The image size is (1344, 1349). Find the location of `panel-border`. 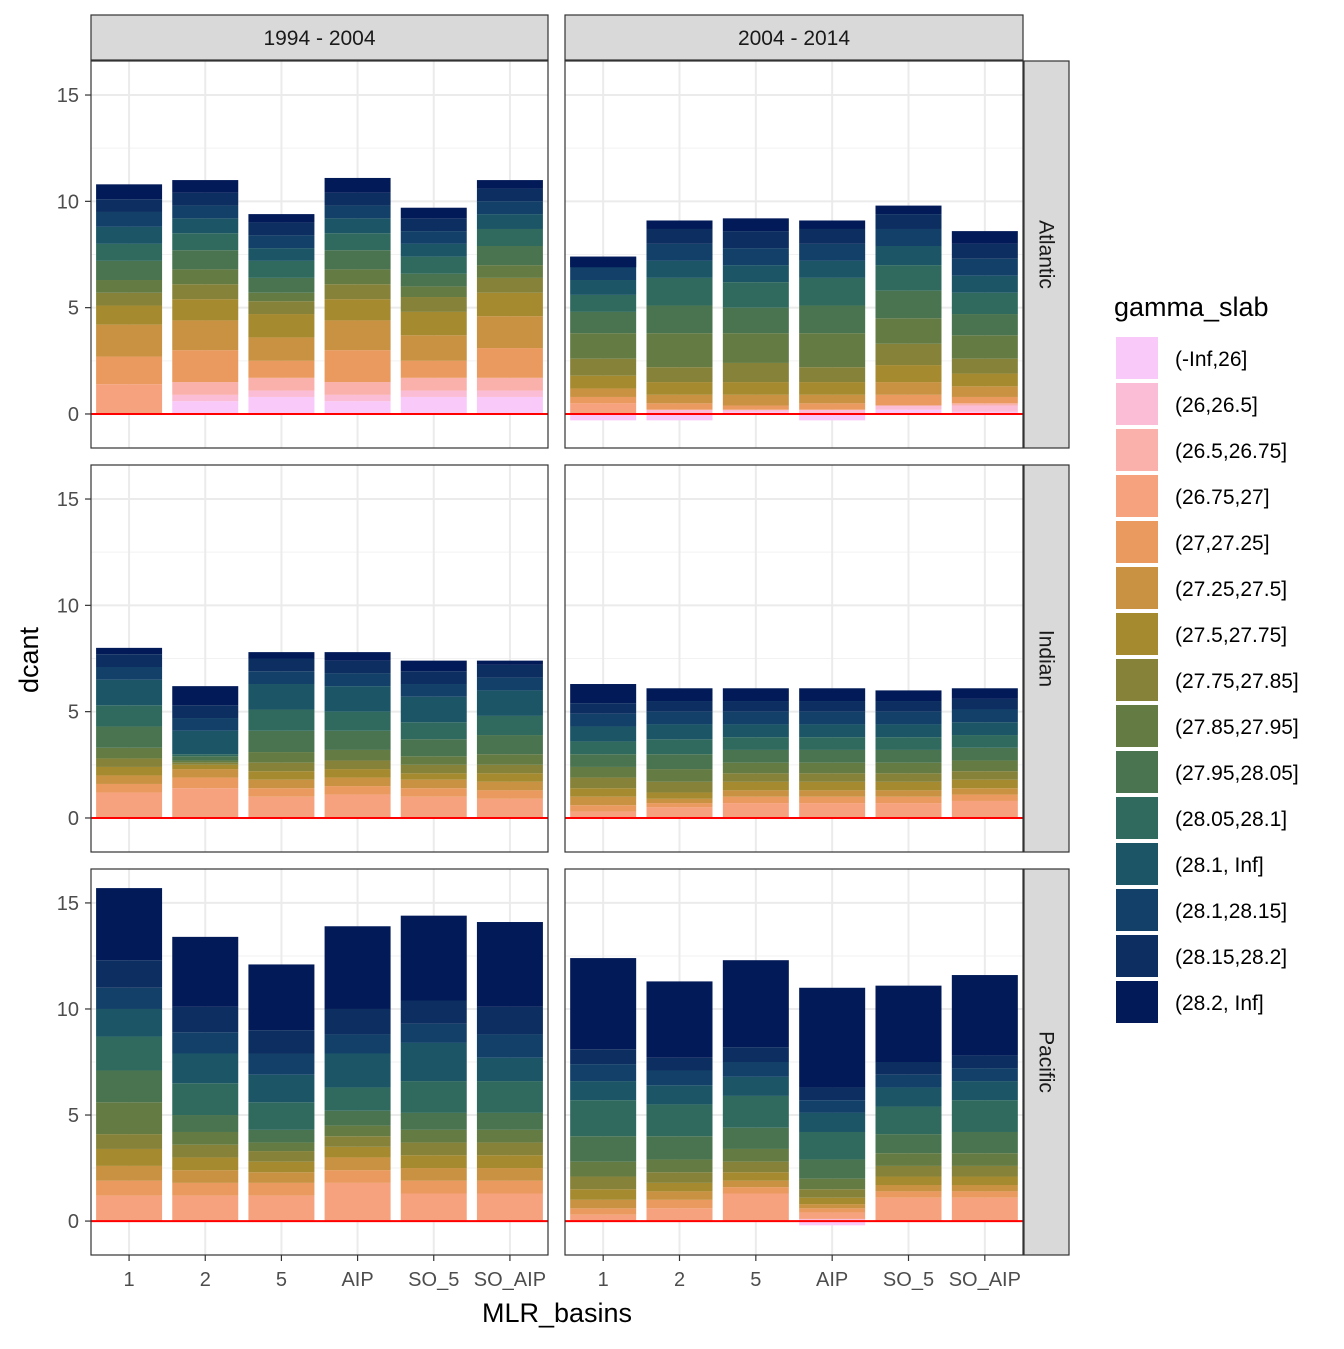

panel-border is located at coordinates (794, 254).